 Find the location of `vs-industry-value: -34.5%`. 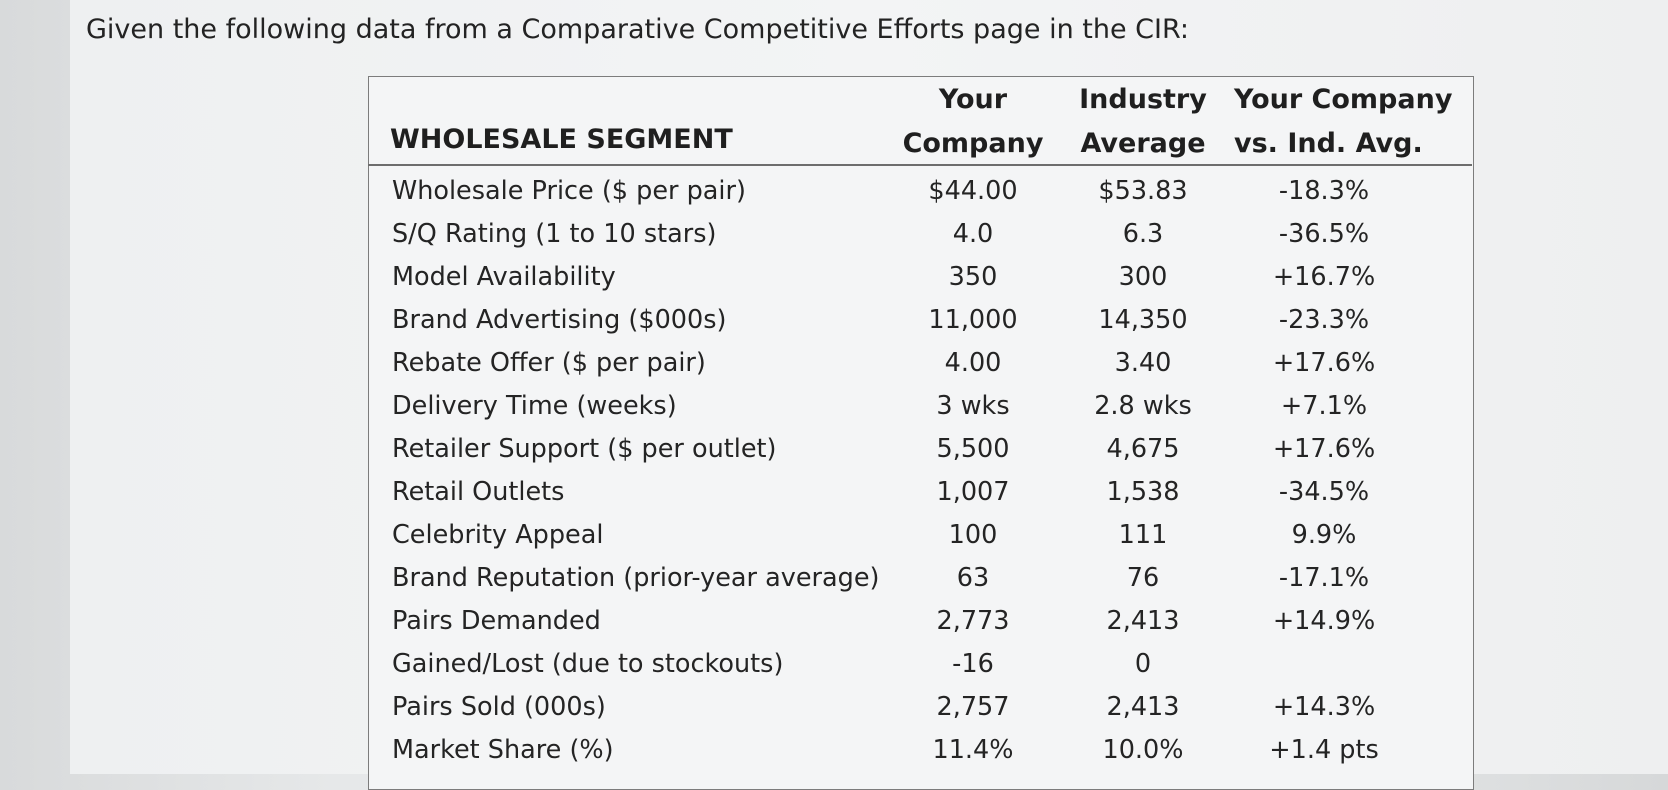

vs-industry-value: -34.5% is located at coordinates (1324, 492).